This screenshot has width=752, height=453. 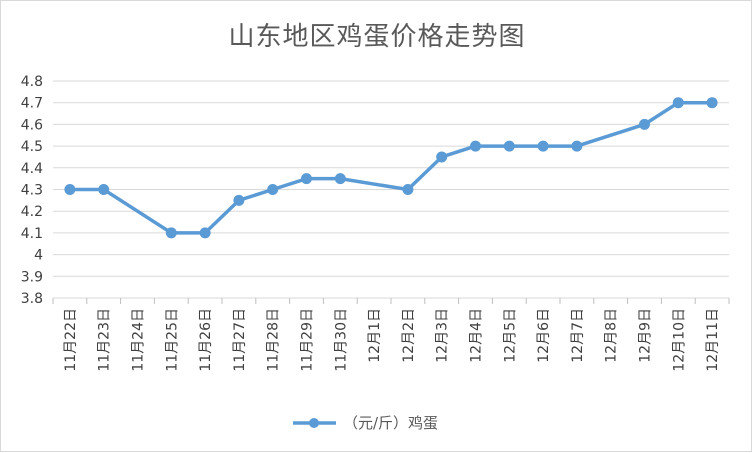 I want to click on legend-marker-swatch, so click(x=314, y=423).